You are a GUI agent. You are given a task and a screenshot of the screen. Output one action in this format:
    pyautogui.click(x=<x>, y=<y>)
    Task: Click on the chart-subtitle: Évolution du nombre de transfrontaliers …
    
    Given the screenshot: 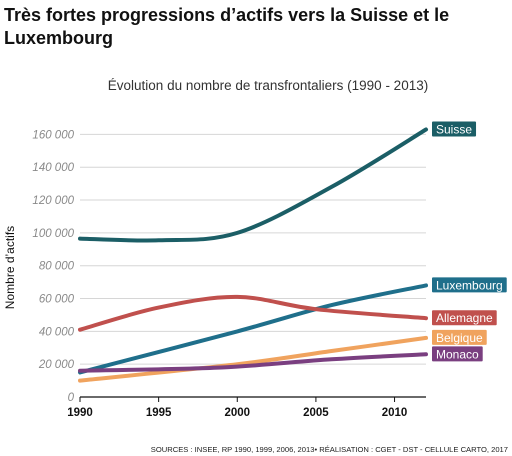 What is the action you would take?
    pyautogui.click(x=268, y=85)
    